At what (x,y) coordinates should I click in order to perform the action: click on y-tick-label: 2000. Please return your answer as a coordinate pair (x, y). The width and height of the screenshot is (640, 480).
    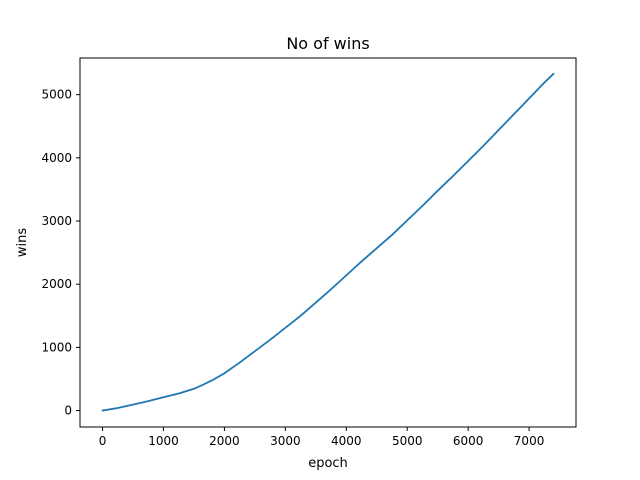
    Looking at the image, I should click on (56, 284).